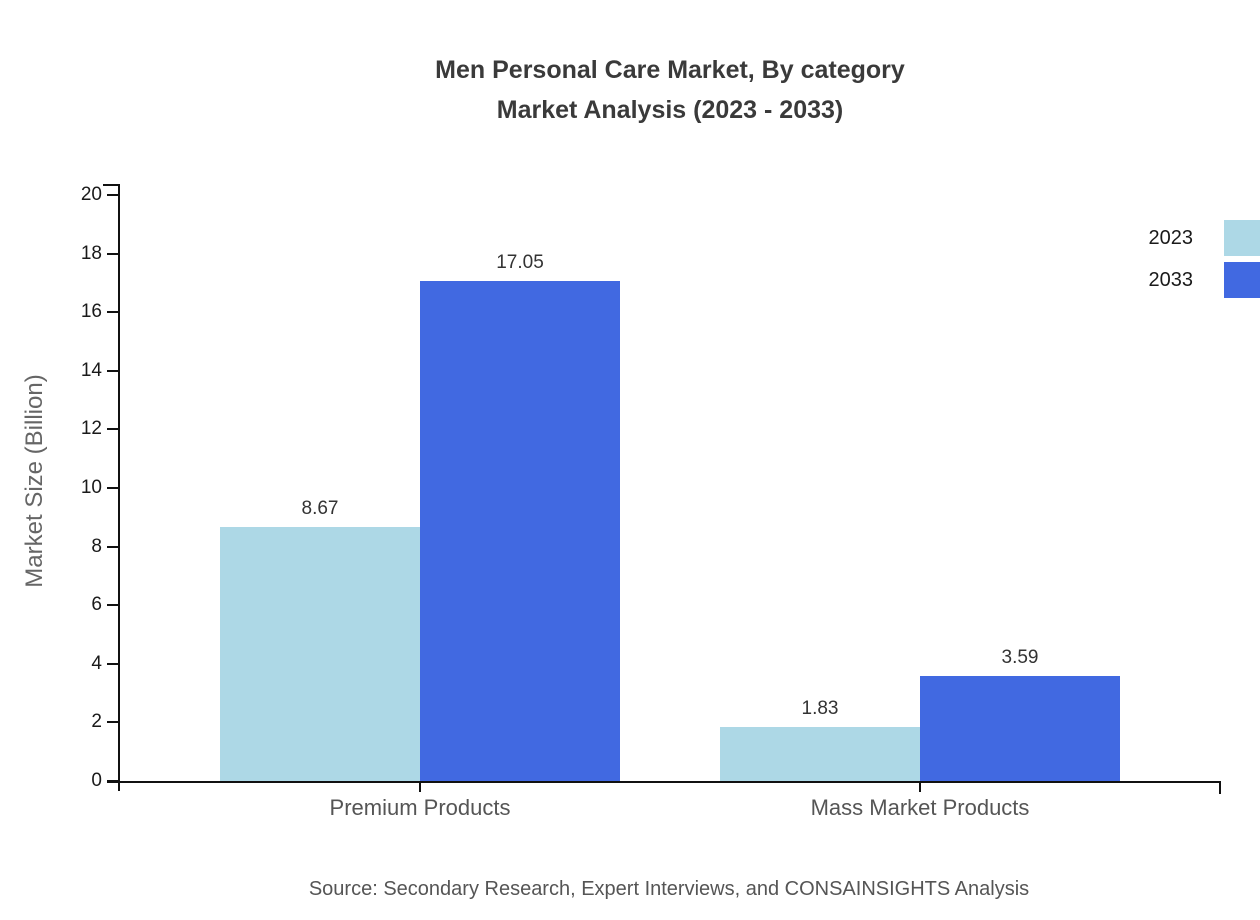  Describe the element at coordinates (670, 110) in the screenshot. I see `chart-title-line2: Market Analysis (2023 - 2033)` at that location.